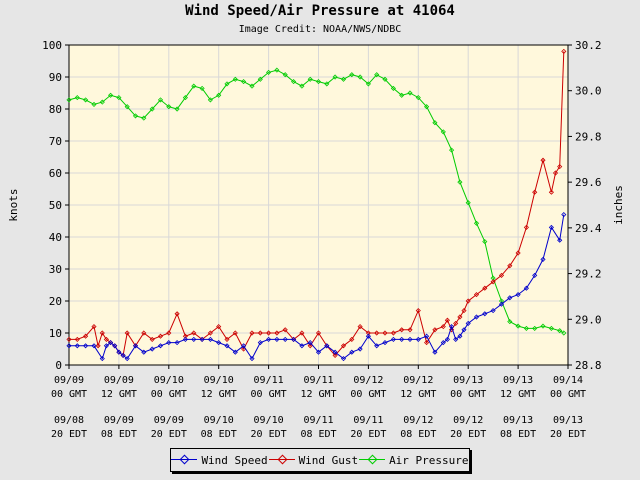  What do you see at coordinates (313, 460) in the screenshot?
I see `legend-item-wind-gust: Wind Gust` at bounding box center [313, 460].